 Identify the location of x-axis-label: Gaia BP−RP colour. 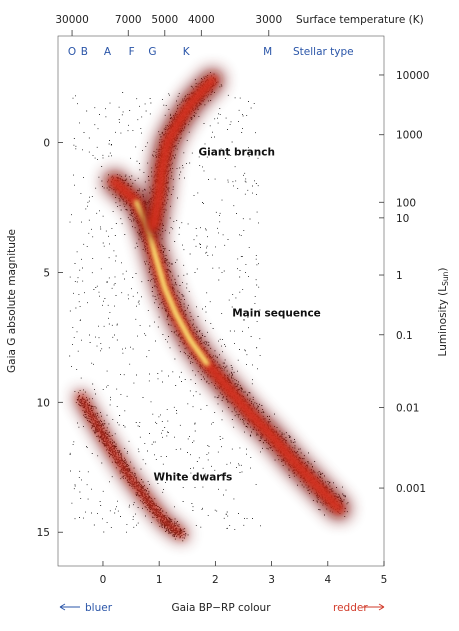
(221, 608).